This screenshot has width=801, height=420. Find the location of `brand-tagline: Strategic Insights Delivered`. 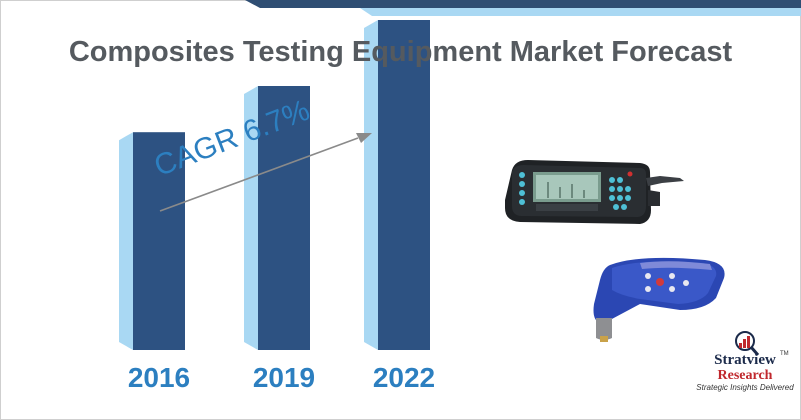

brand-tagline: Strategic Insights Delivered is located at coordinates (745, 387).